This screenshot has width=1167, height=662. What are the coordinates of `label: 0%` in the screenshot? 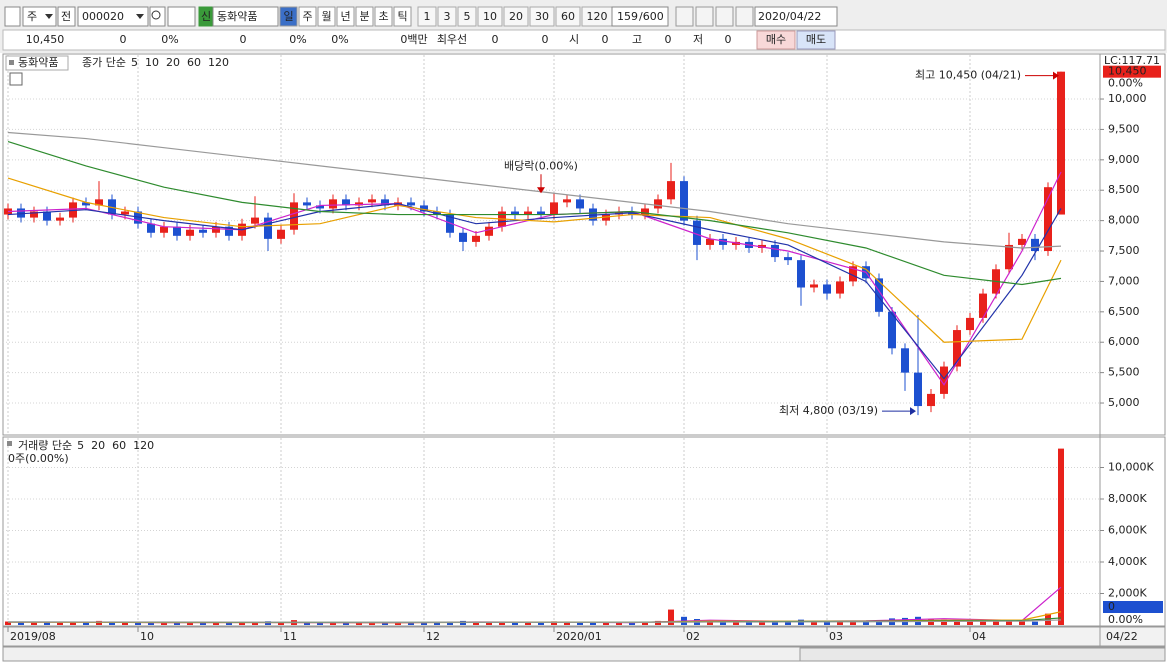 It's located at (169, 39).